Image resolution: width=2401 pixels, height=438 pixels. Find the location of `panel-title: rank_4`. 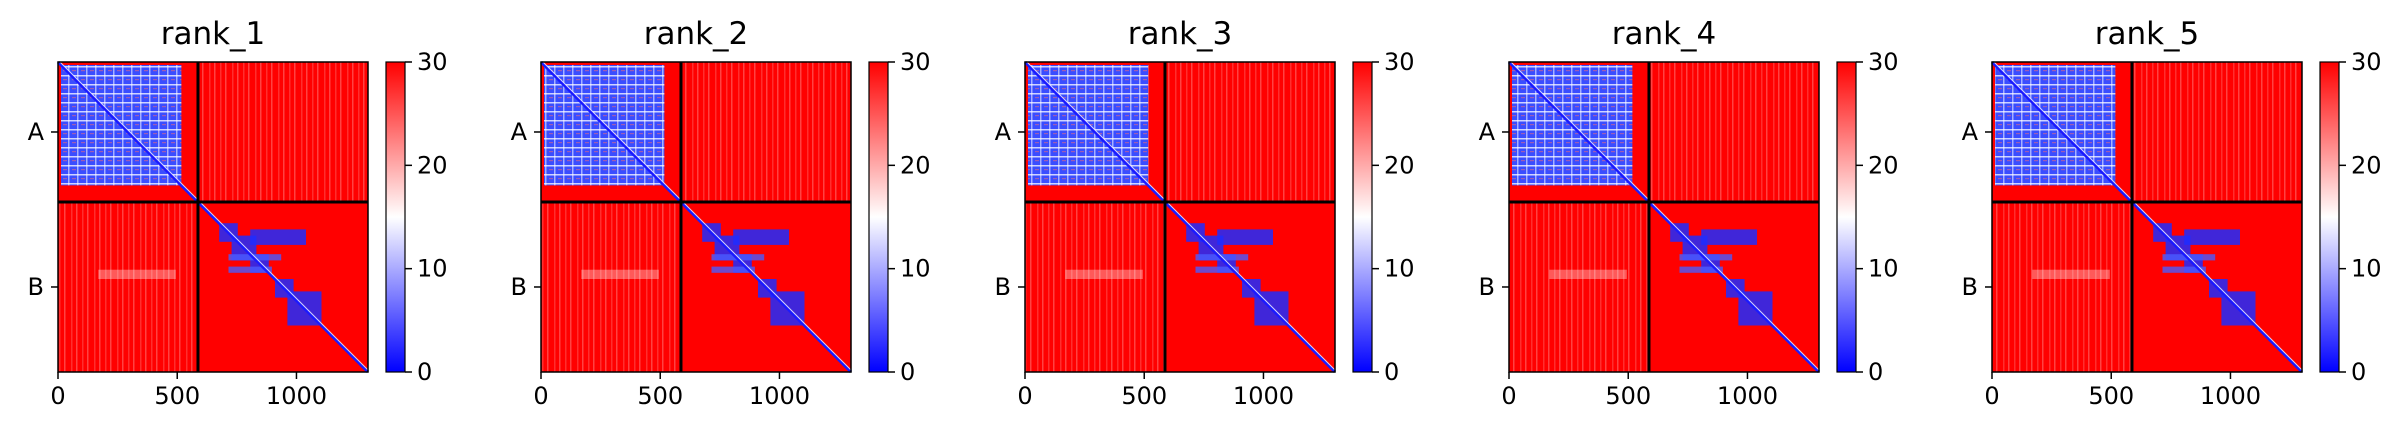

panel-title: rank_4 is located at coordinates (1664, 34).